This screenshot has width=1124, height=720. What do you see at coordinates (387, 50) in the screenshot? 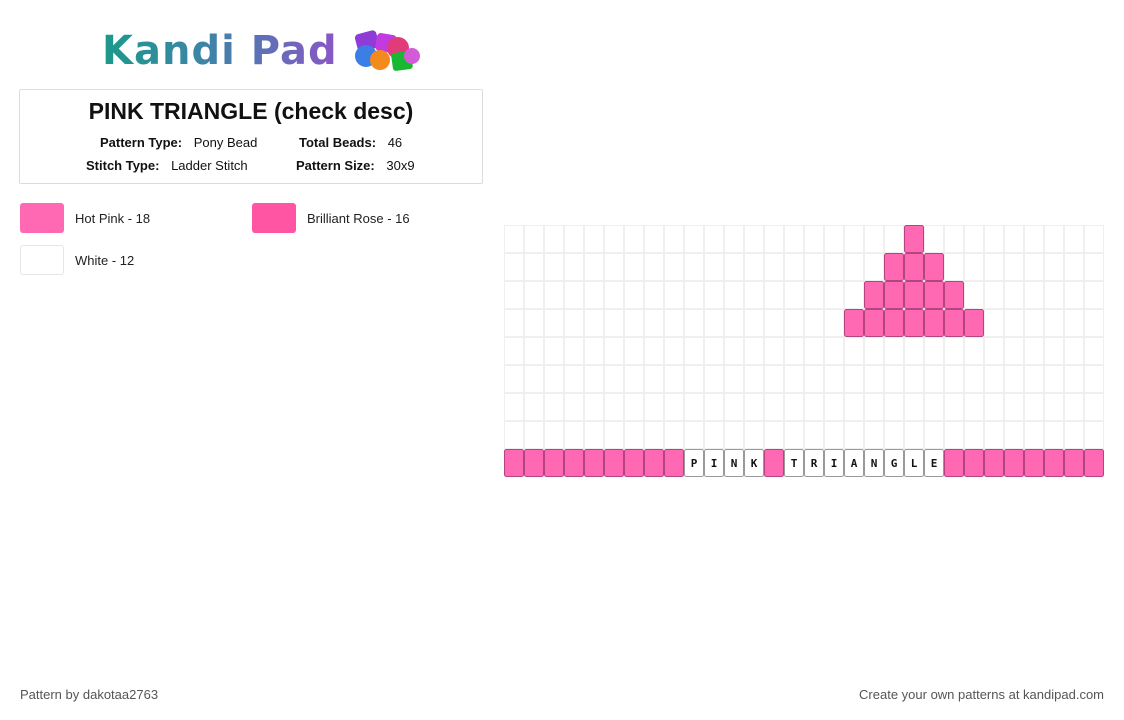
I see `bead-cluster-icon` at bounding box center [387, 50].